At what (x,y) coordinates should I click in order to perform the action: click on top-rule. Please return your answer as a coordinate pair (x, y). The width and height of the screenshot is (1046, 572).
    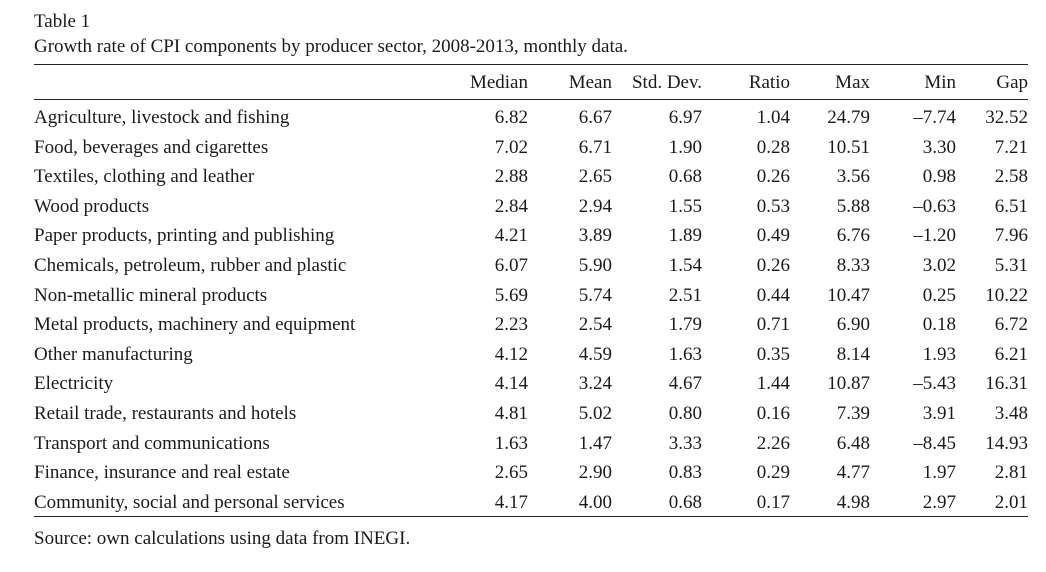
    Looking at the image, I should click on (531, 64).